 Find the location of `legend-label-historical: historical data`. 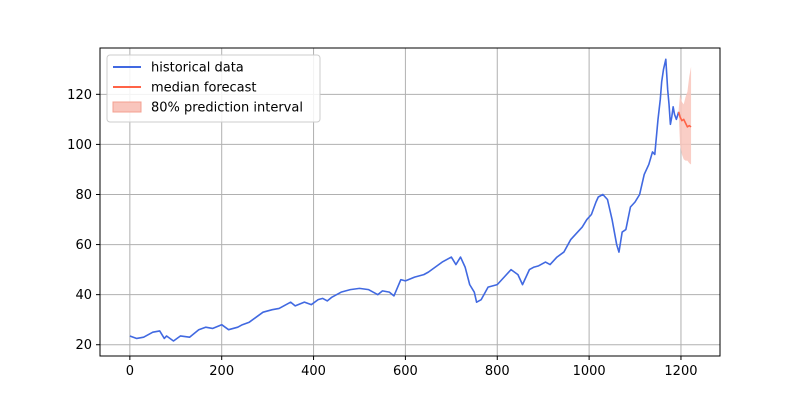

legend-label-historical: historical data is located at coordinates (197, 68).